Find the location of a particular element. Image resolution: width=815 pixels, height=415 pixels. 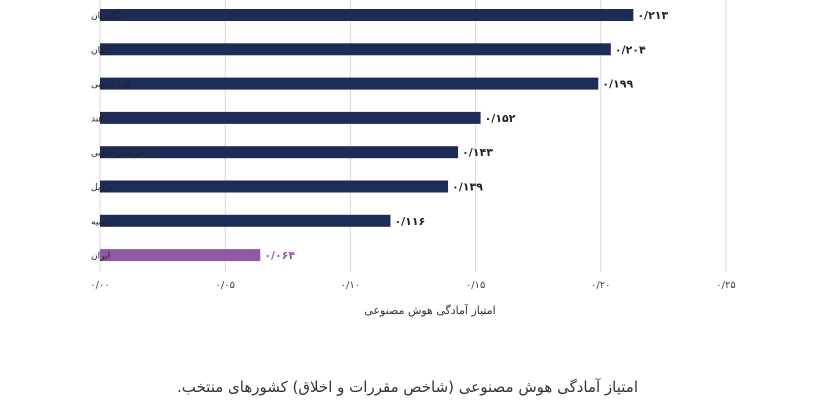

category-label: انگلستان is located at coordinates (107, 16).